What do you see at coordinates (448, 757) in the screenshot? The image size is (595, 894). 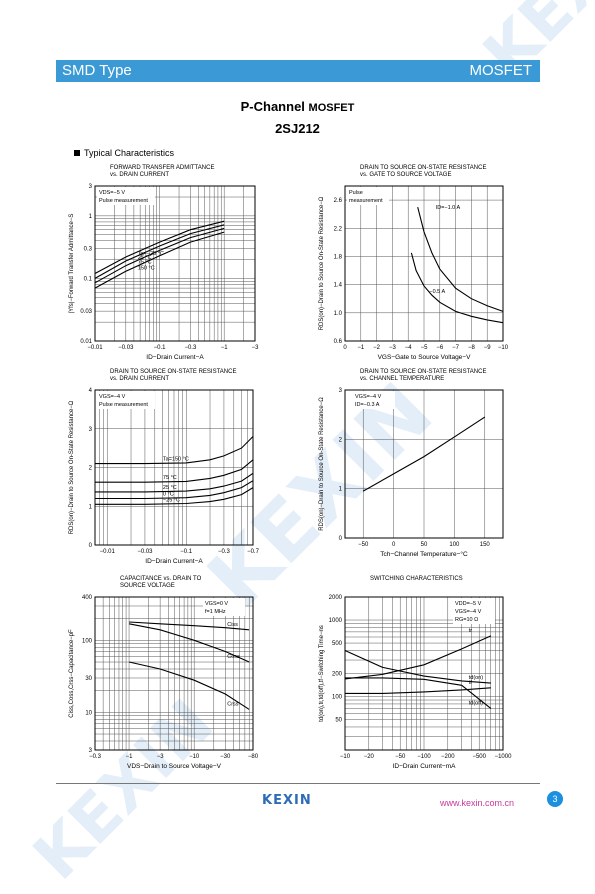 I see `x-tick-label: −200` at bounding box center [448, 757].